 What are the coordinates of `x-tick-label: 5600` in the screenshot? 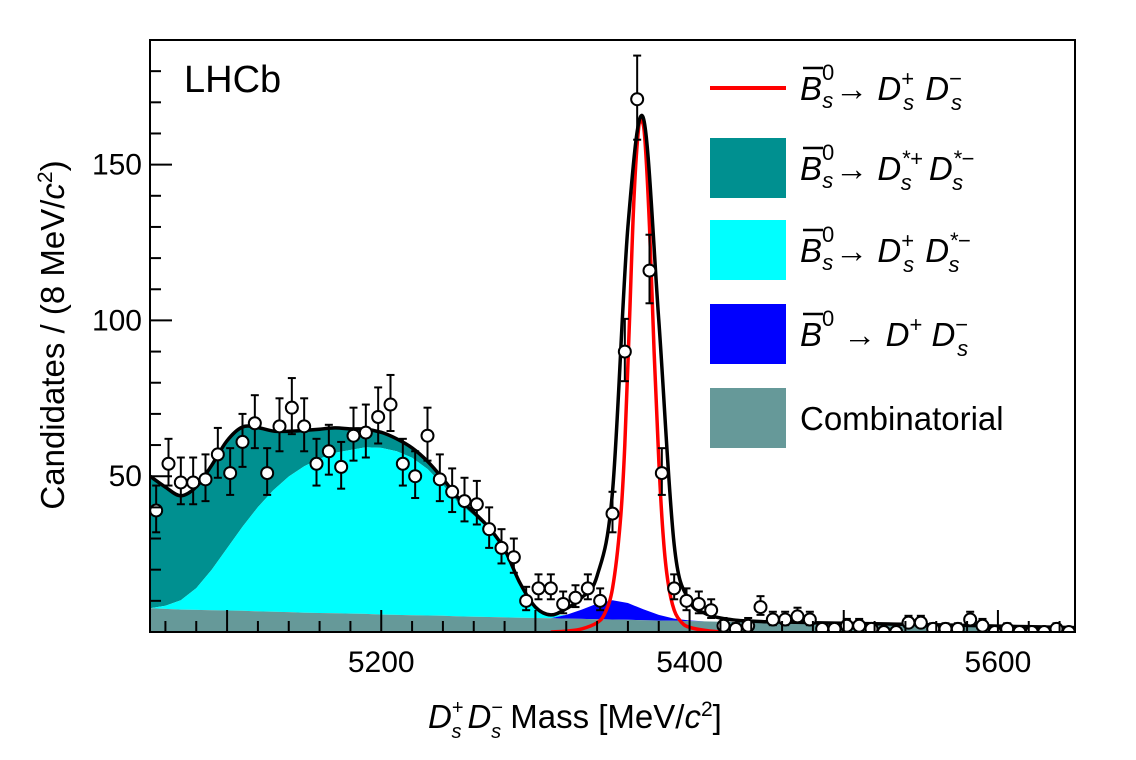 It's located at (998, 662).